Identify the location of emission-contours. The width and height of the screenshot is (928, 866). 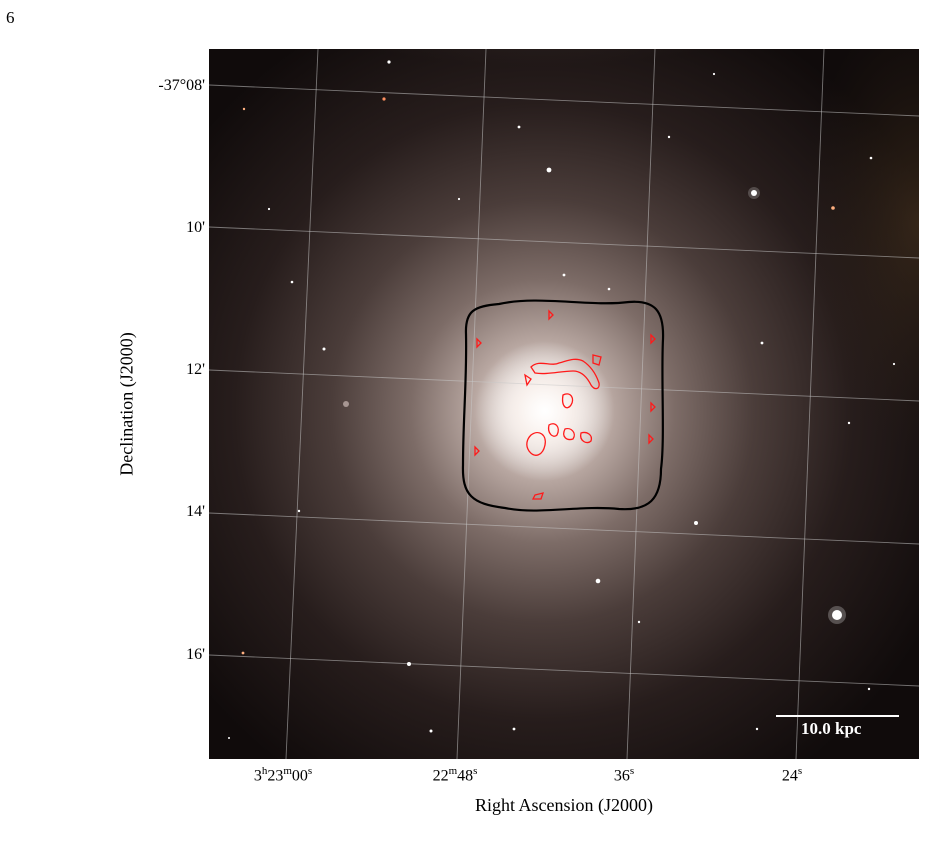
(565, 404).